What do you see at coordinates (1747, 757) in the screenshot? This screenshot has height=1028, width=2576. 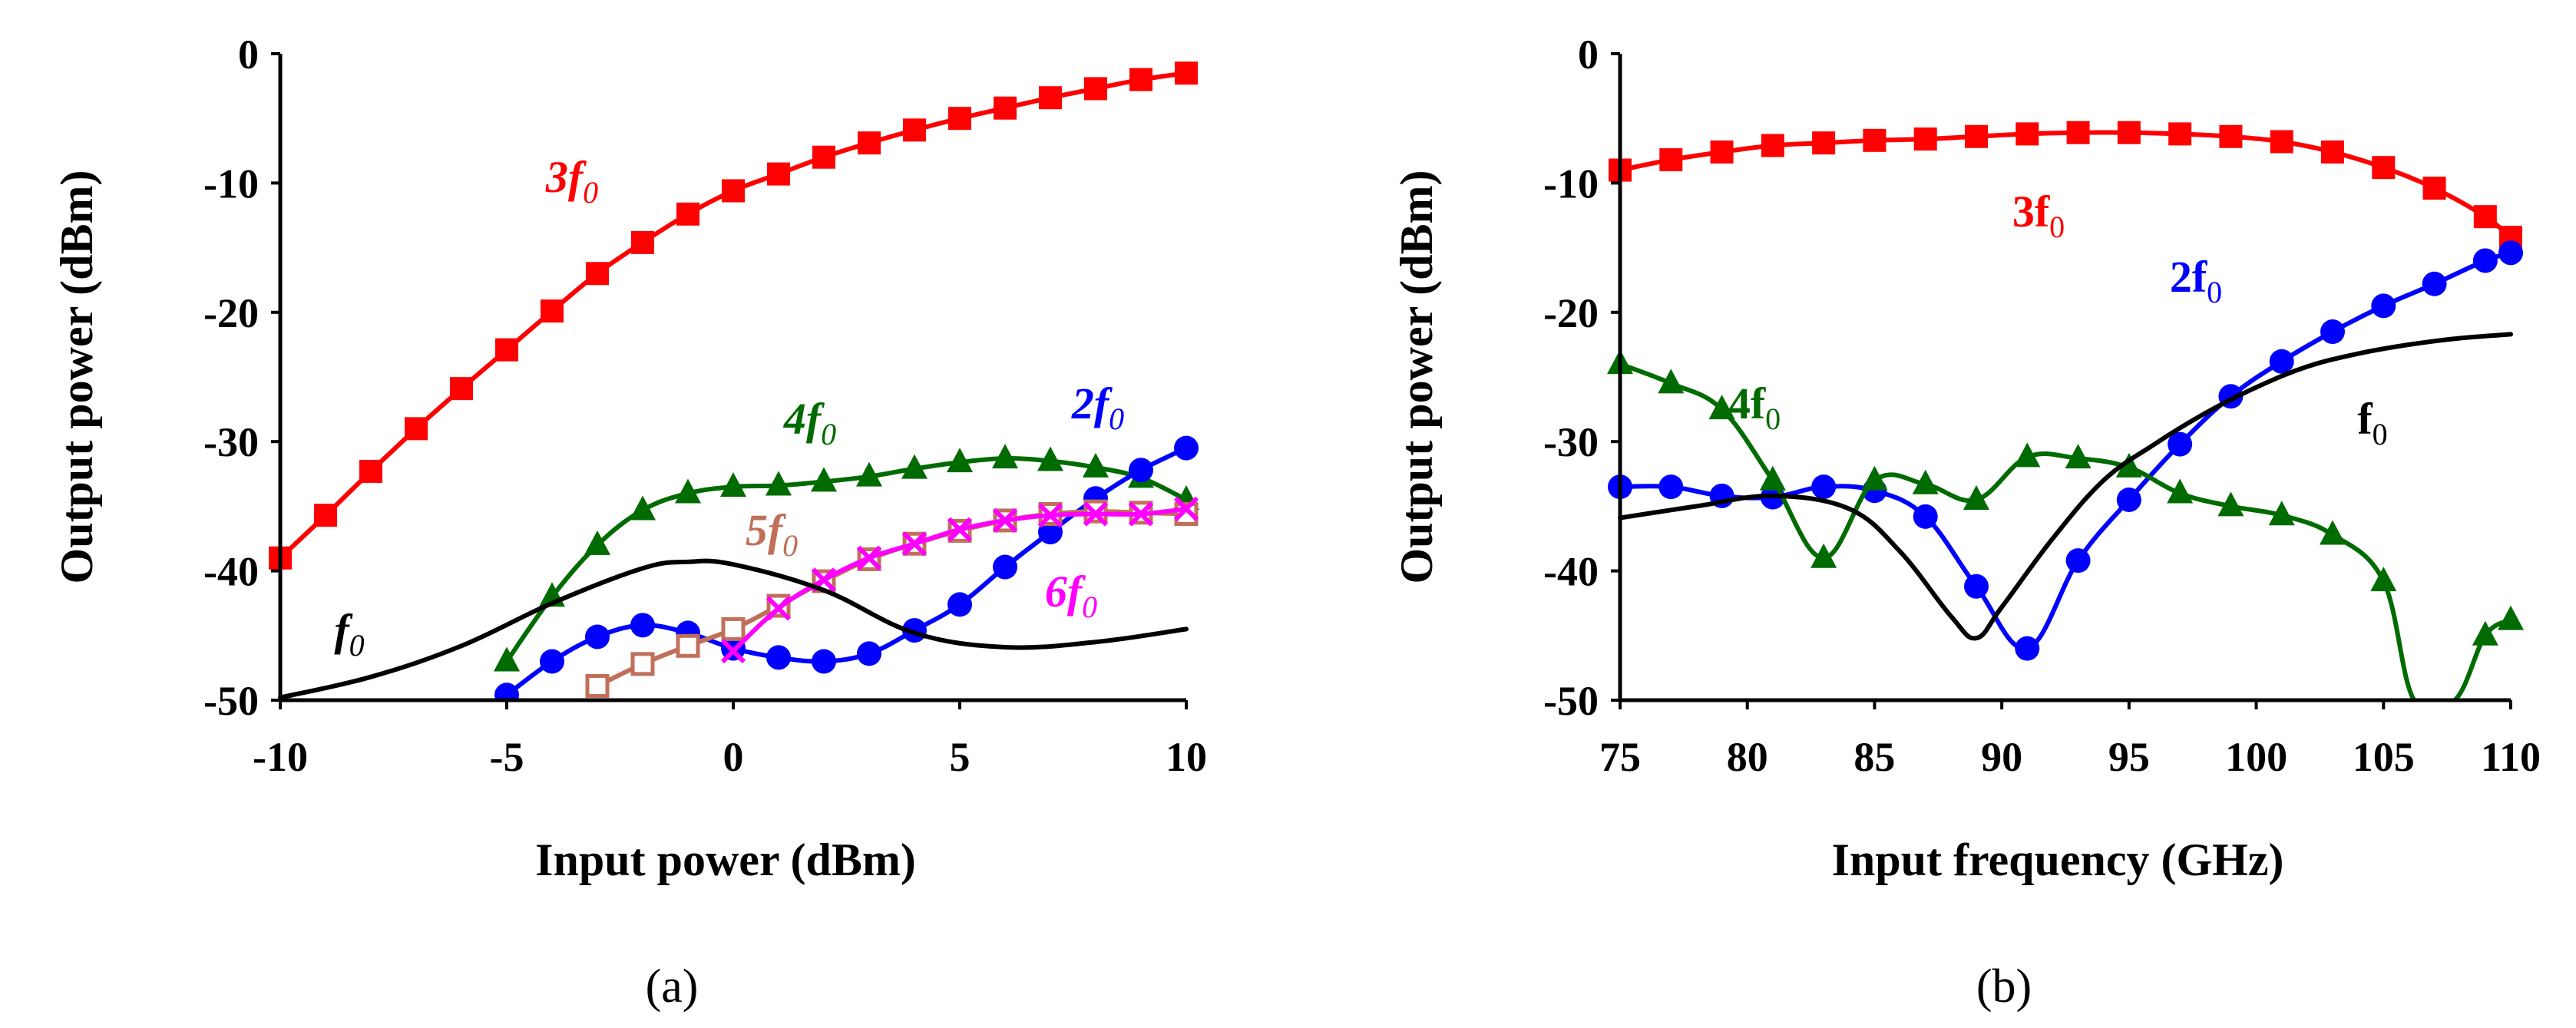 I see `x-tick-label: 80` at bounding box center [1747, 757].